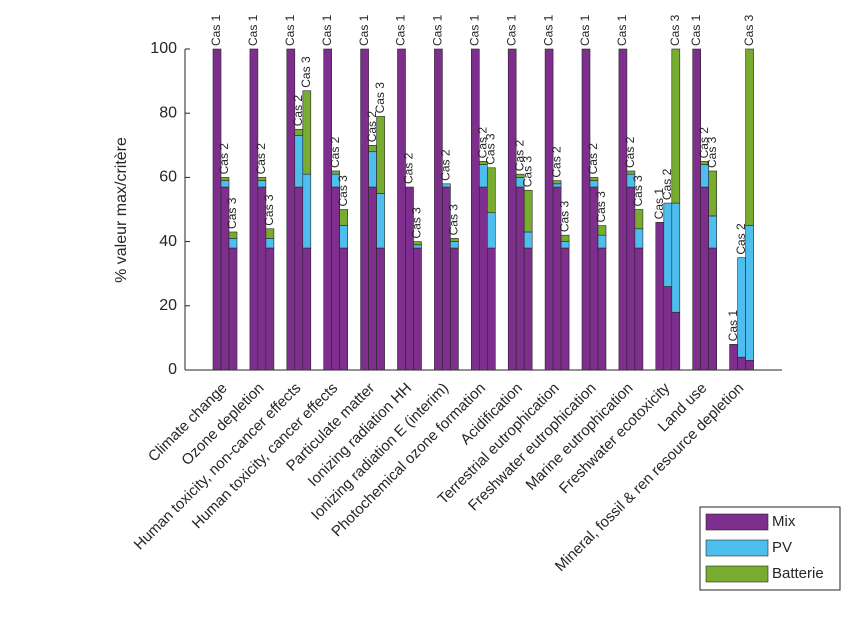 The image size is (866, 644). I want to click on y-tick-label: 80, so click(168, 112).